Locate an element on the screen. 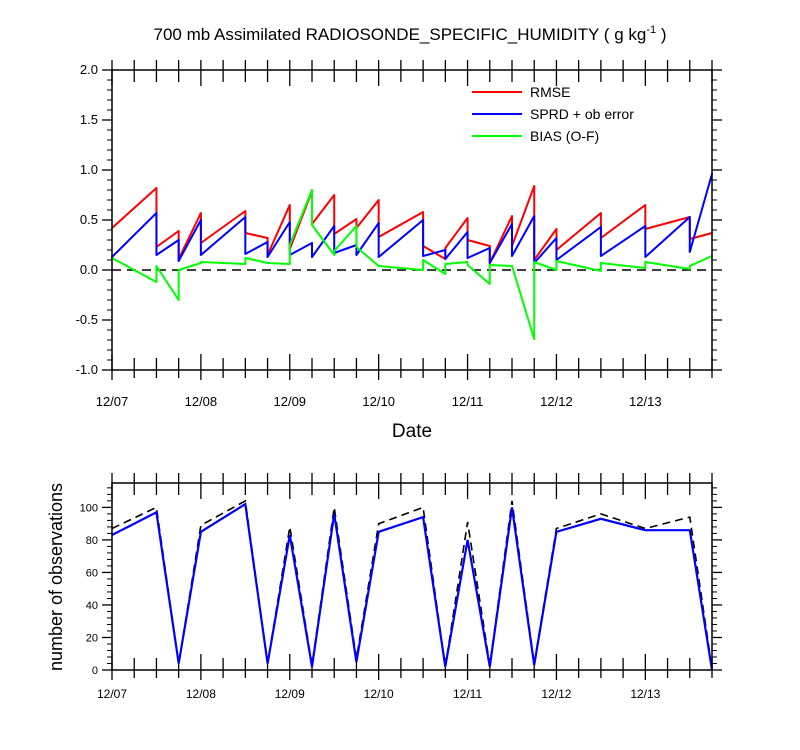  x-axis-label: Date is located at coordinates (412, 431).